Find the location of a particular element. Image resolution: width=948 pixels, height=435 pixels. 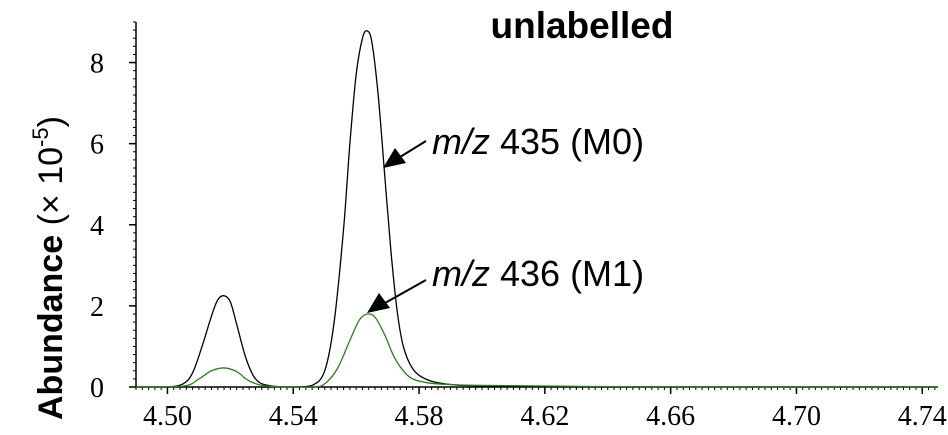

annotation-m0-mz: m/z is located at coordinates (461, 141).